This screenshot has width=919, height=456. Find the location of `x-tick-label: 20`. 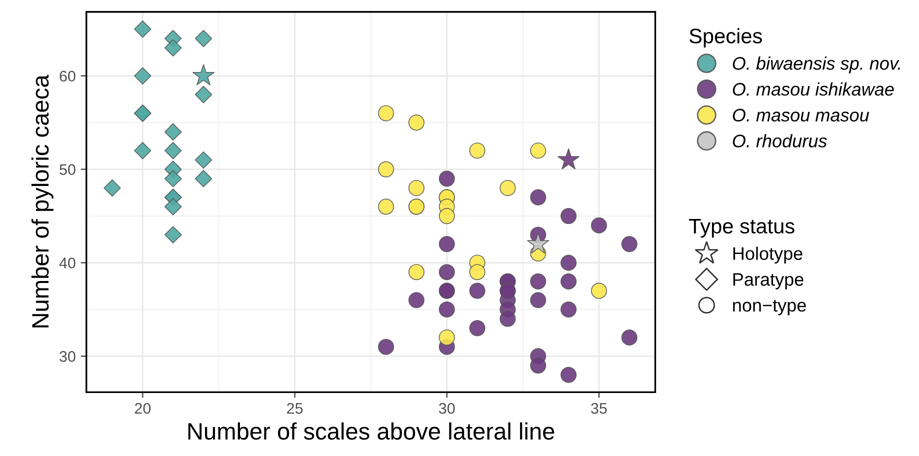

x-tick-label: 20 is located at coordinates (142, 408).